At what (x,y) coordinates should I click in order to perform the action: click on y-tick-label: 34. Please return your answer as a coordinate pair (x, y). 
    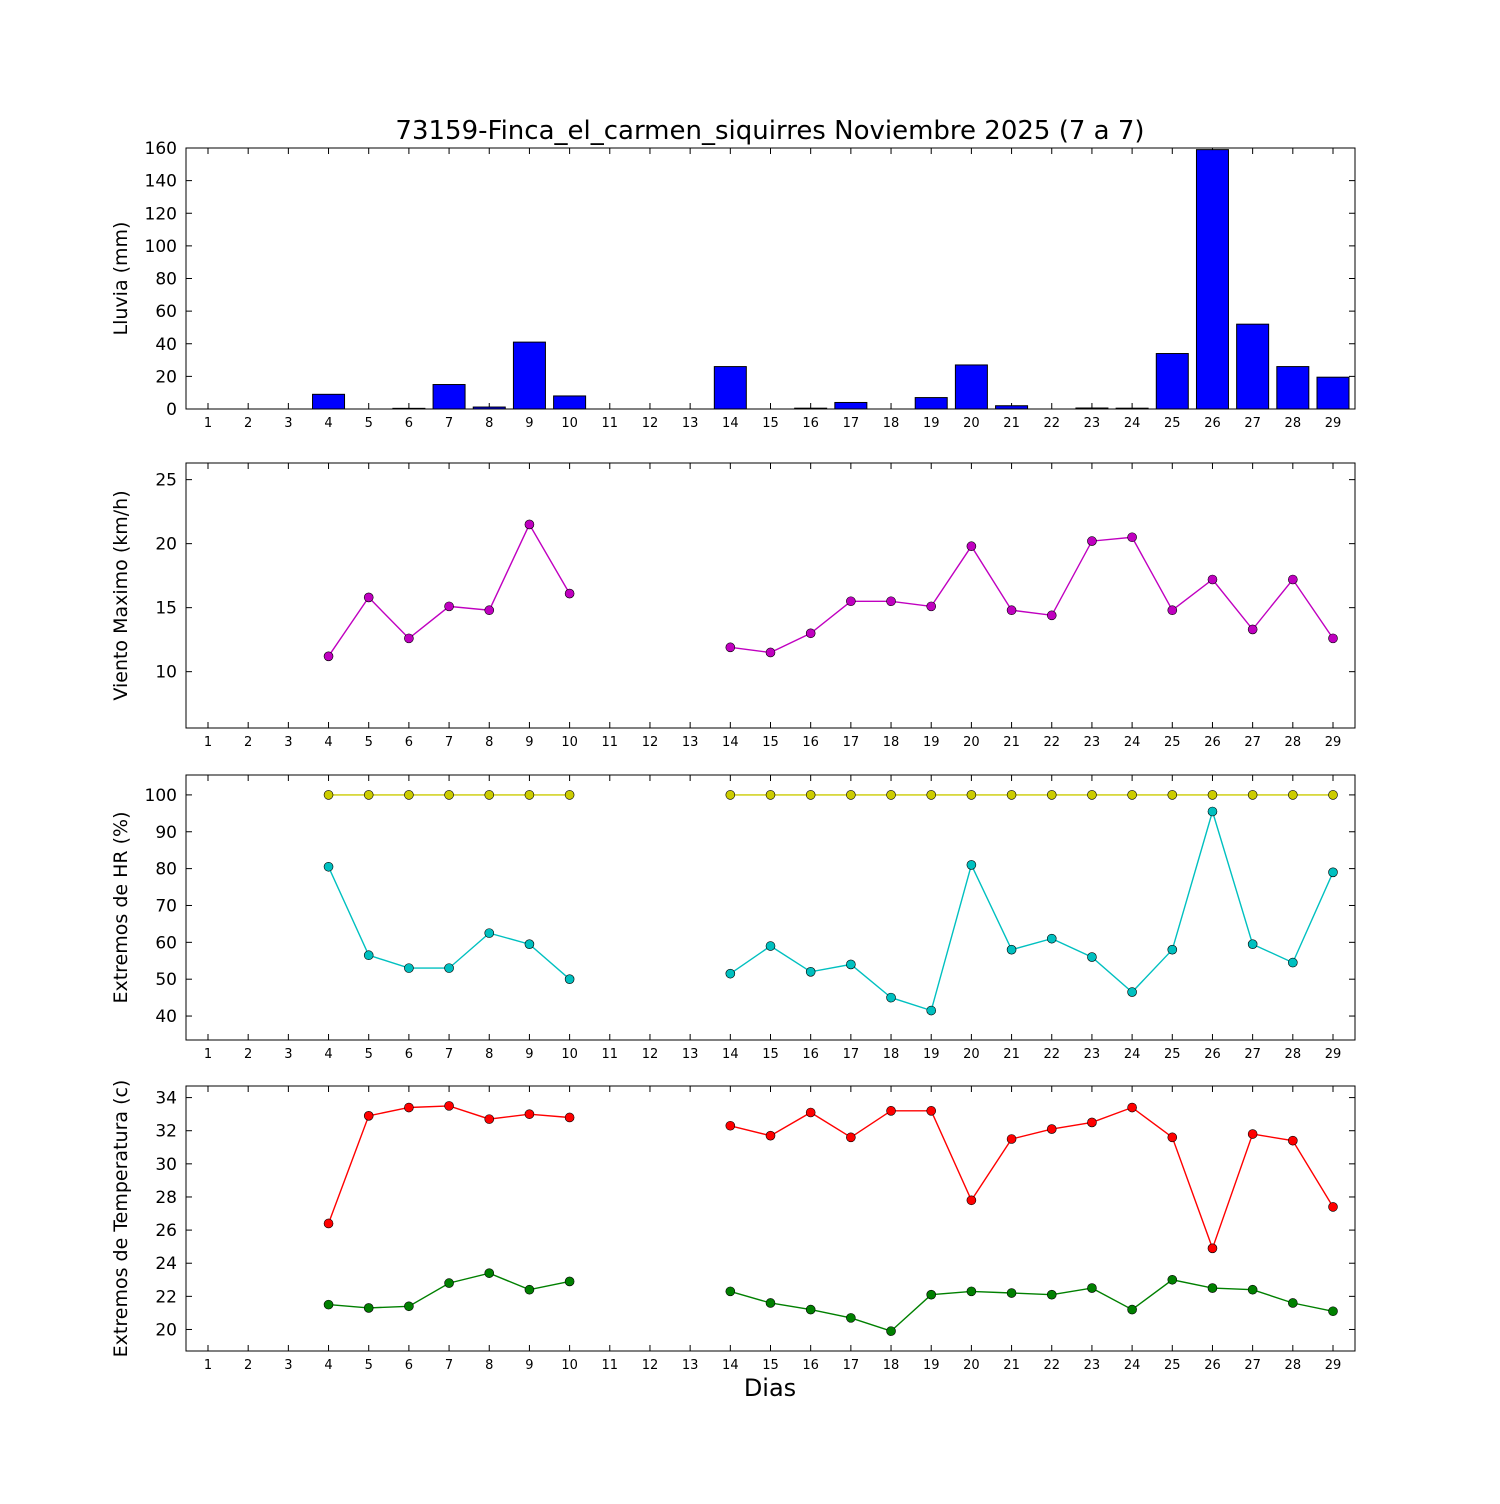
    Looking at the image, I should click on (166, 1099).